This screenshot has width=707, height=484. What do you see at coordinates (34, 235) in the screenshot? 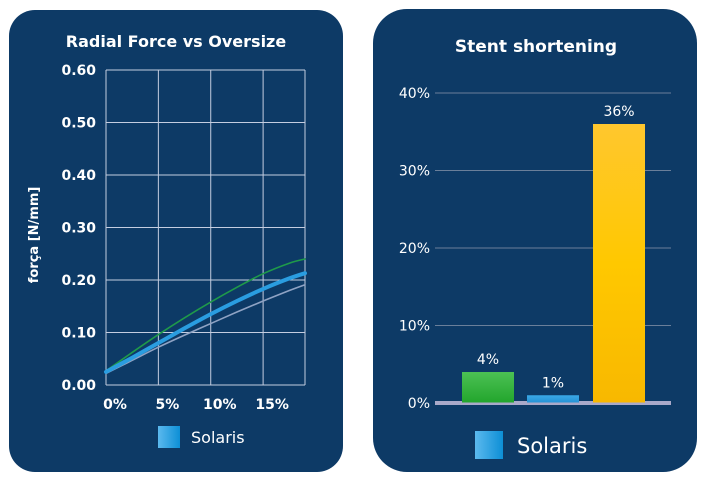
I see `y-axis-label: força [N/mm]` at bounding box center [34, 235].